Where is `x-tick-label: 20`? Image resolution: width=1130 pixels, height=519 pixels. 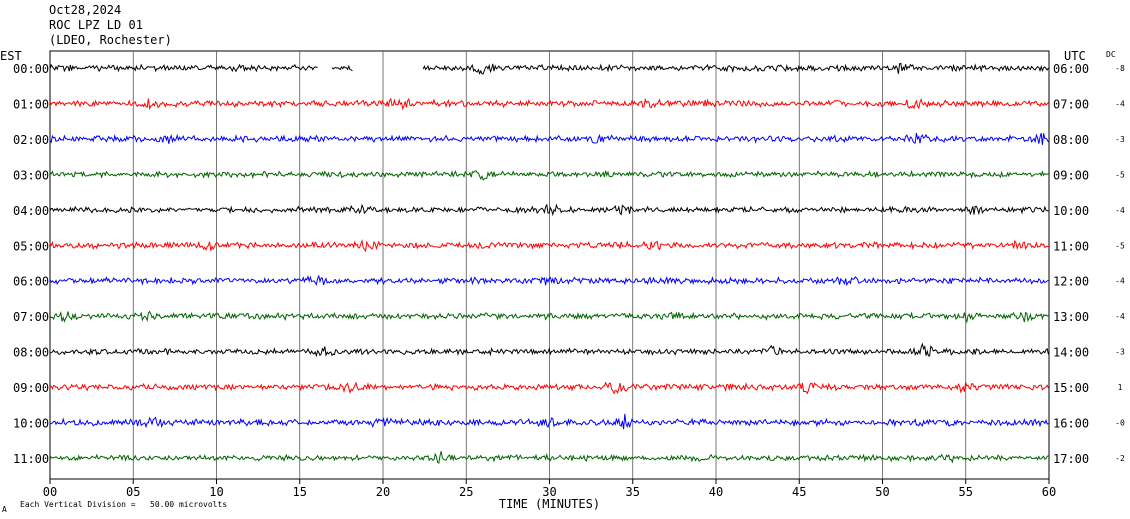 x-tick-label: 20 is located at coordinates (383, 492).